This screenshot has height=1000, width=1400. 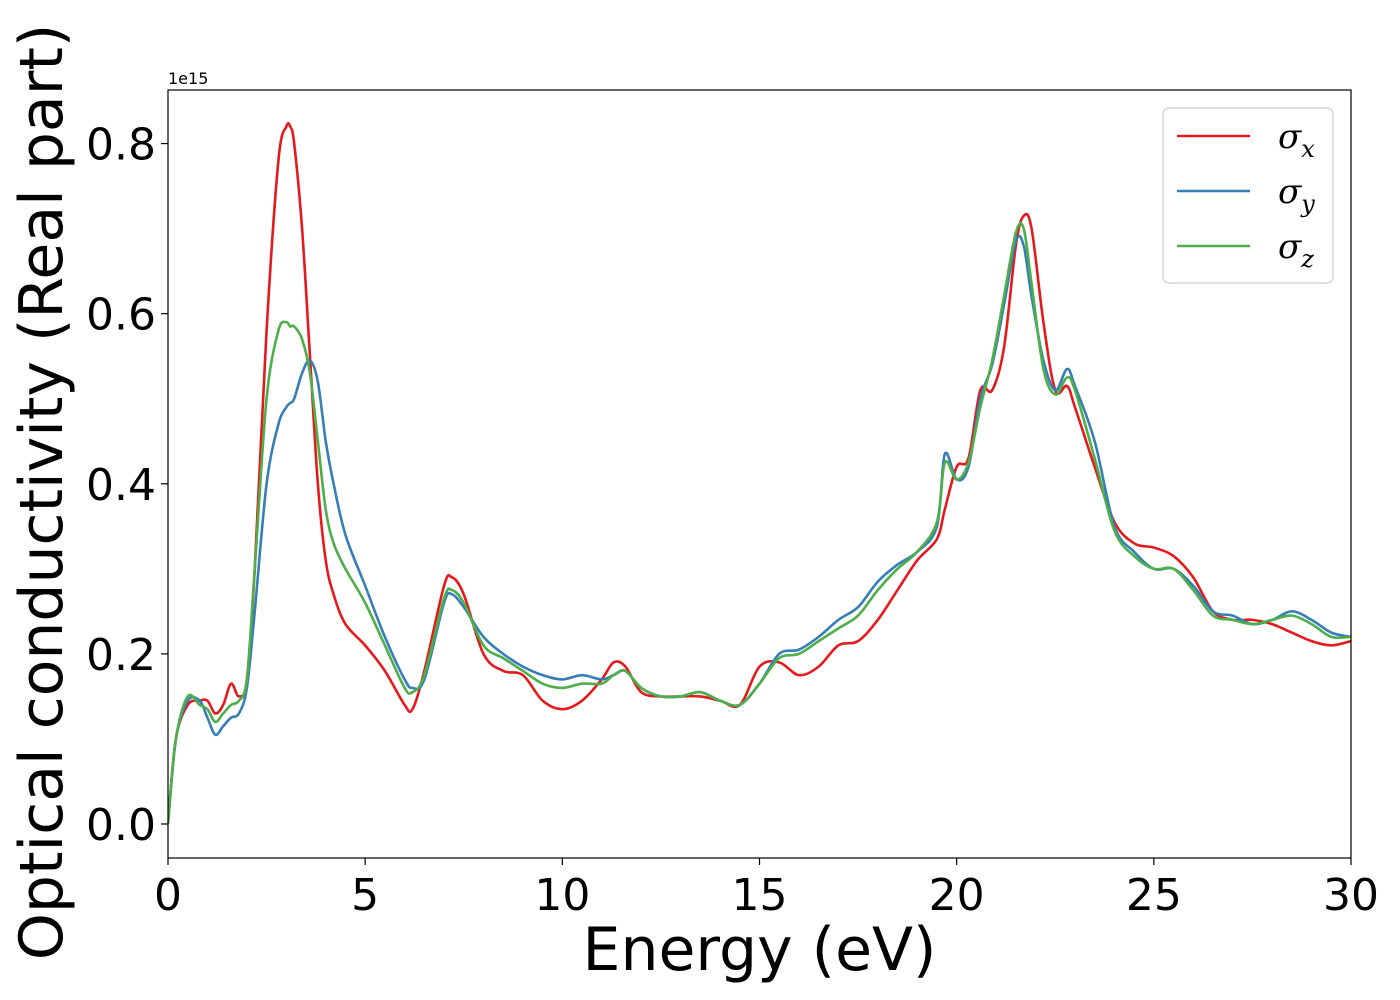 I want to click on y-axis: 0.0 0.2 0.4 0.6 0.8, so click(x=127, y=485).